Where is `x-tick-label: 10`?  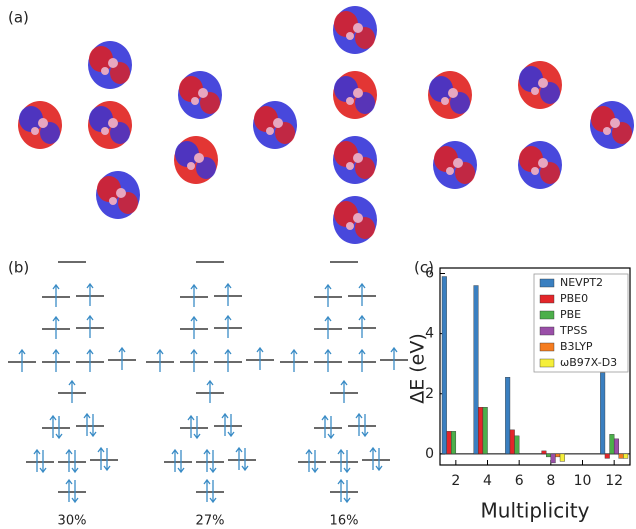
x-tick-label: 10 is located at coordinates (583, 481).